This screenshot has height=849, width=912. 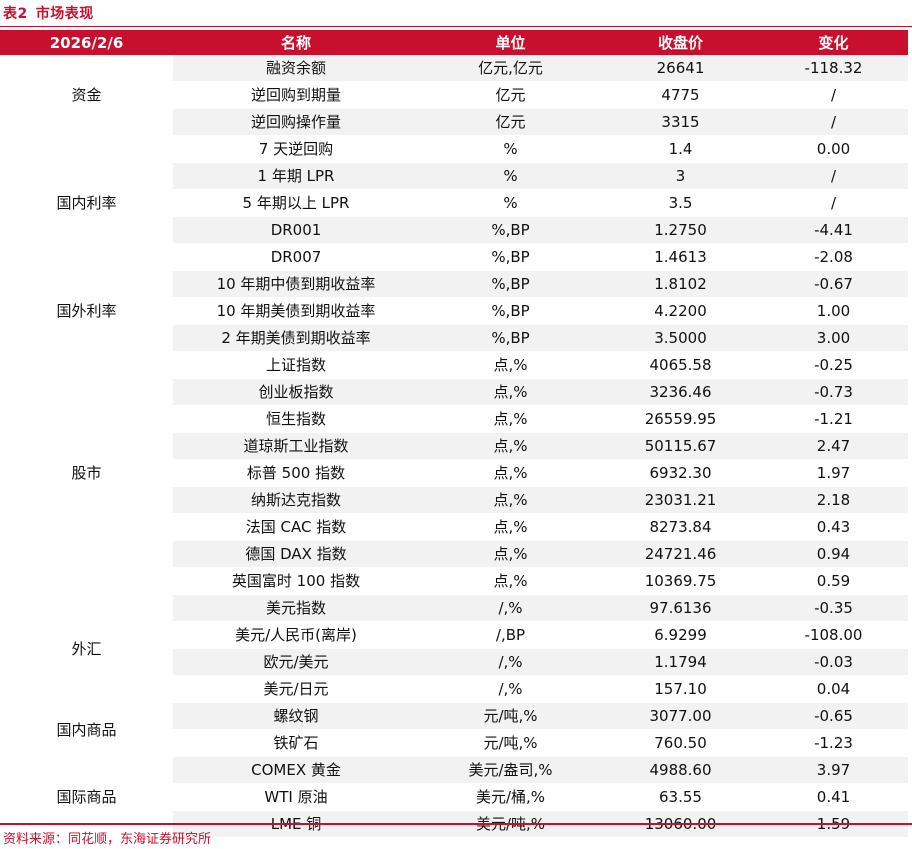 I want to click on cell-change: -0.65, so click(x=833, y=716).